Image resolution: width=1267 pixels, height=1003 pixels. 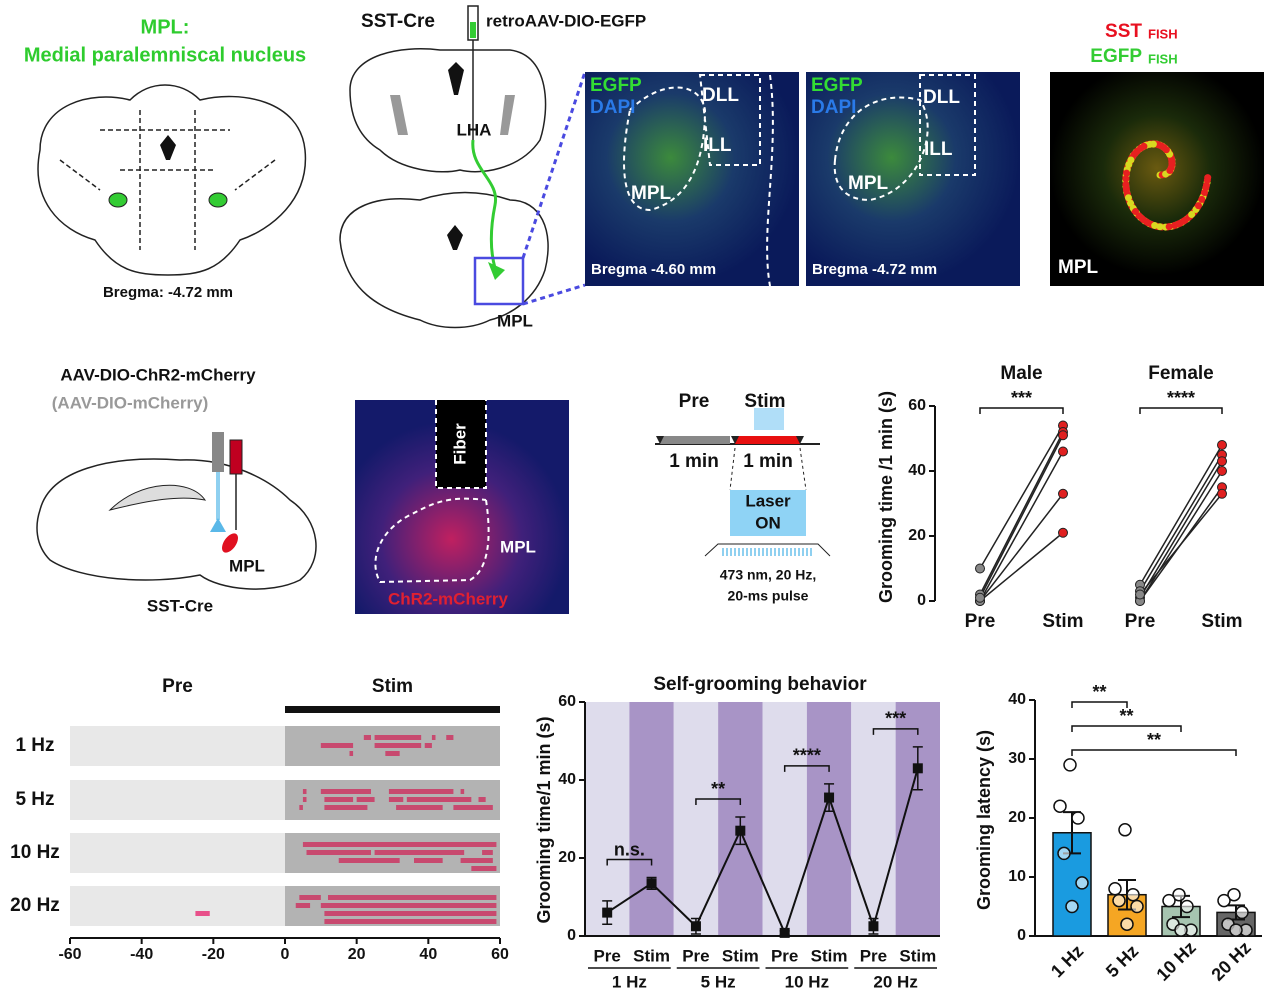 What do you see at coordinates (868, 183) in the screenshot?
I see `image-label: MPL` at bounding box center [868, 183].